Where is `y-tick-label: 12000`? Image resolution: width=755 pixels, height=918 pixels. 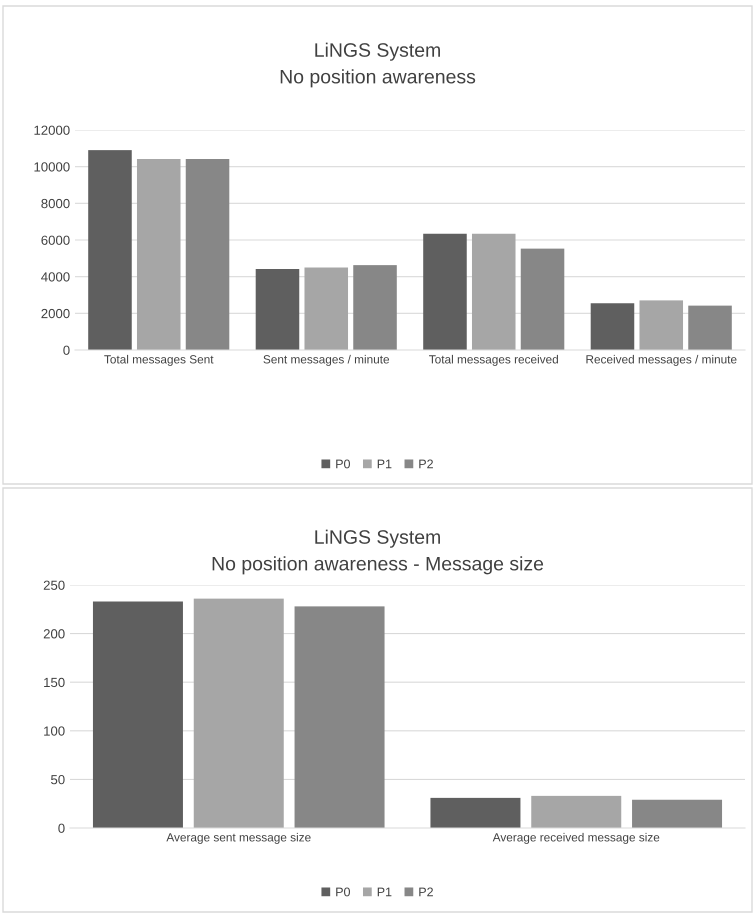
y-tick-label: 12000 is located at coordinates (52, 130).